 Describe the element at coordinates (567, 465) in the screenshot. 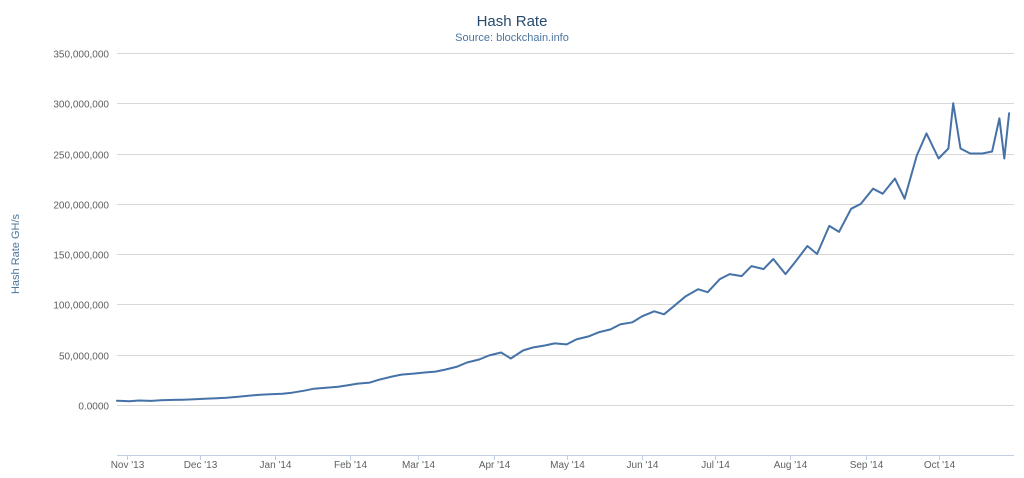

I see `x-tick-label: May '14` at that location.